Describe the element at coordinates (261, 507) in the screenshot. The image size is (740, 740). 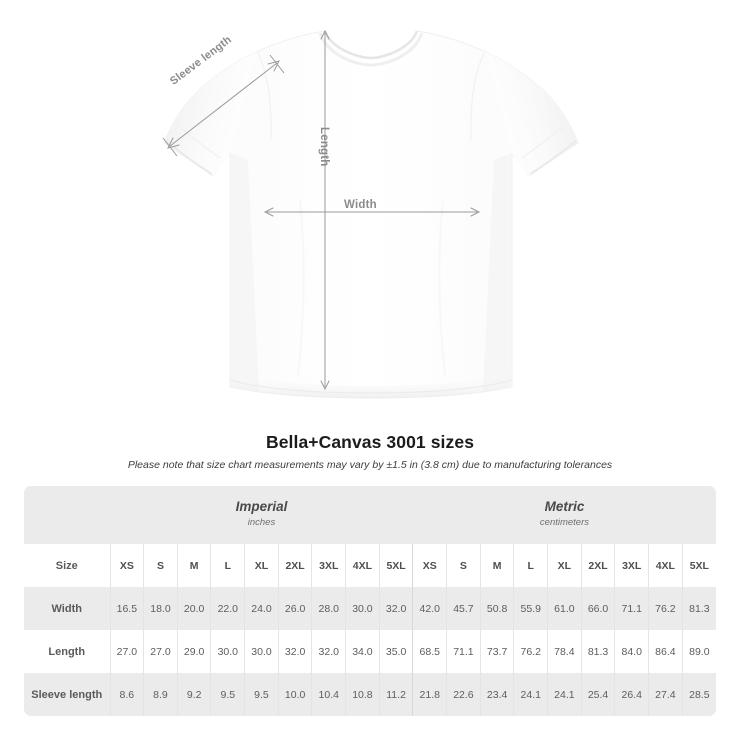
I see `unit-system-name: Imperial` at that location.